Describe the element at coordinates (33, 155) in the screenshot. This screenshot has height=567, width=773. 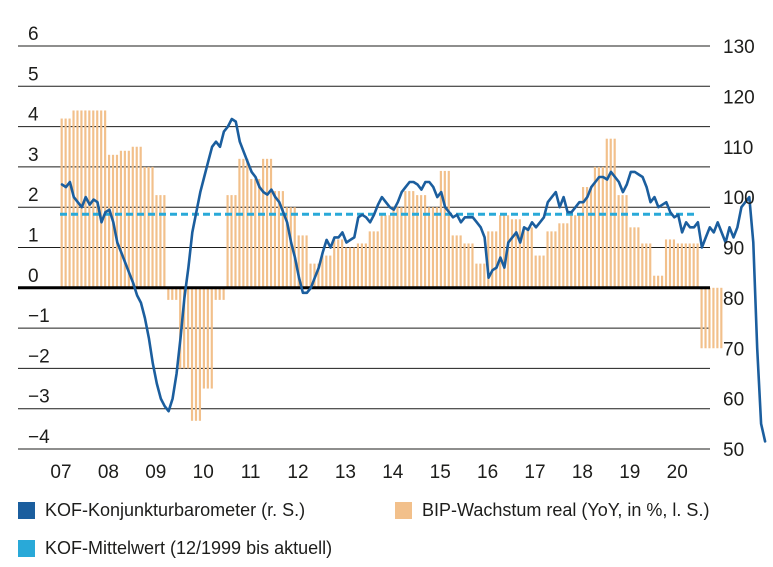
I see `left-tick-label: 3` at that location.